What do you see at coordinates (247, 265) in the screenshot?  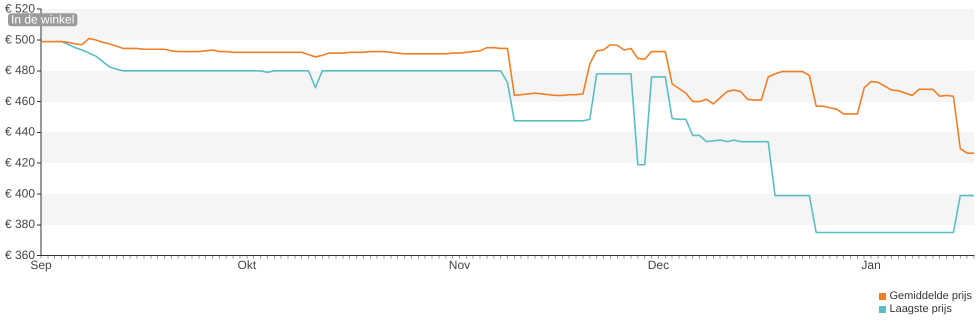 I see `x-tick-label: Okt` at bounding box center [247, 265].